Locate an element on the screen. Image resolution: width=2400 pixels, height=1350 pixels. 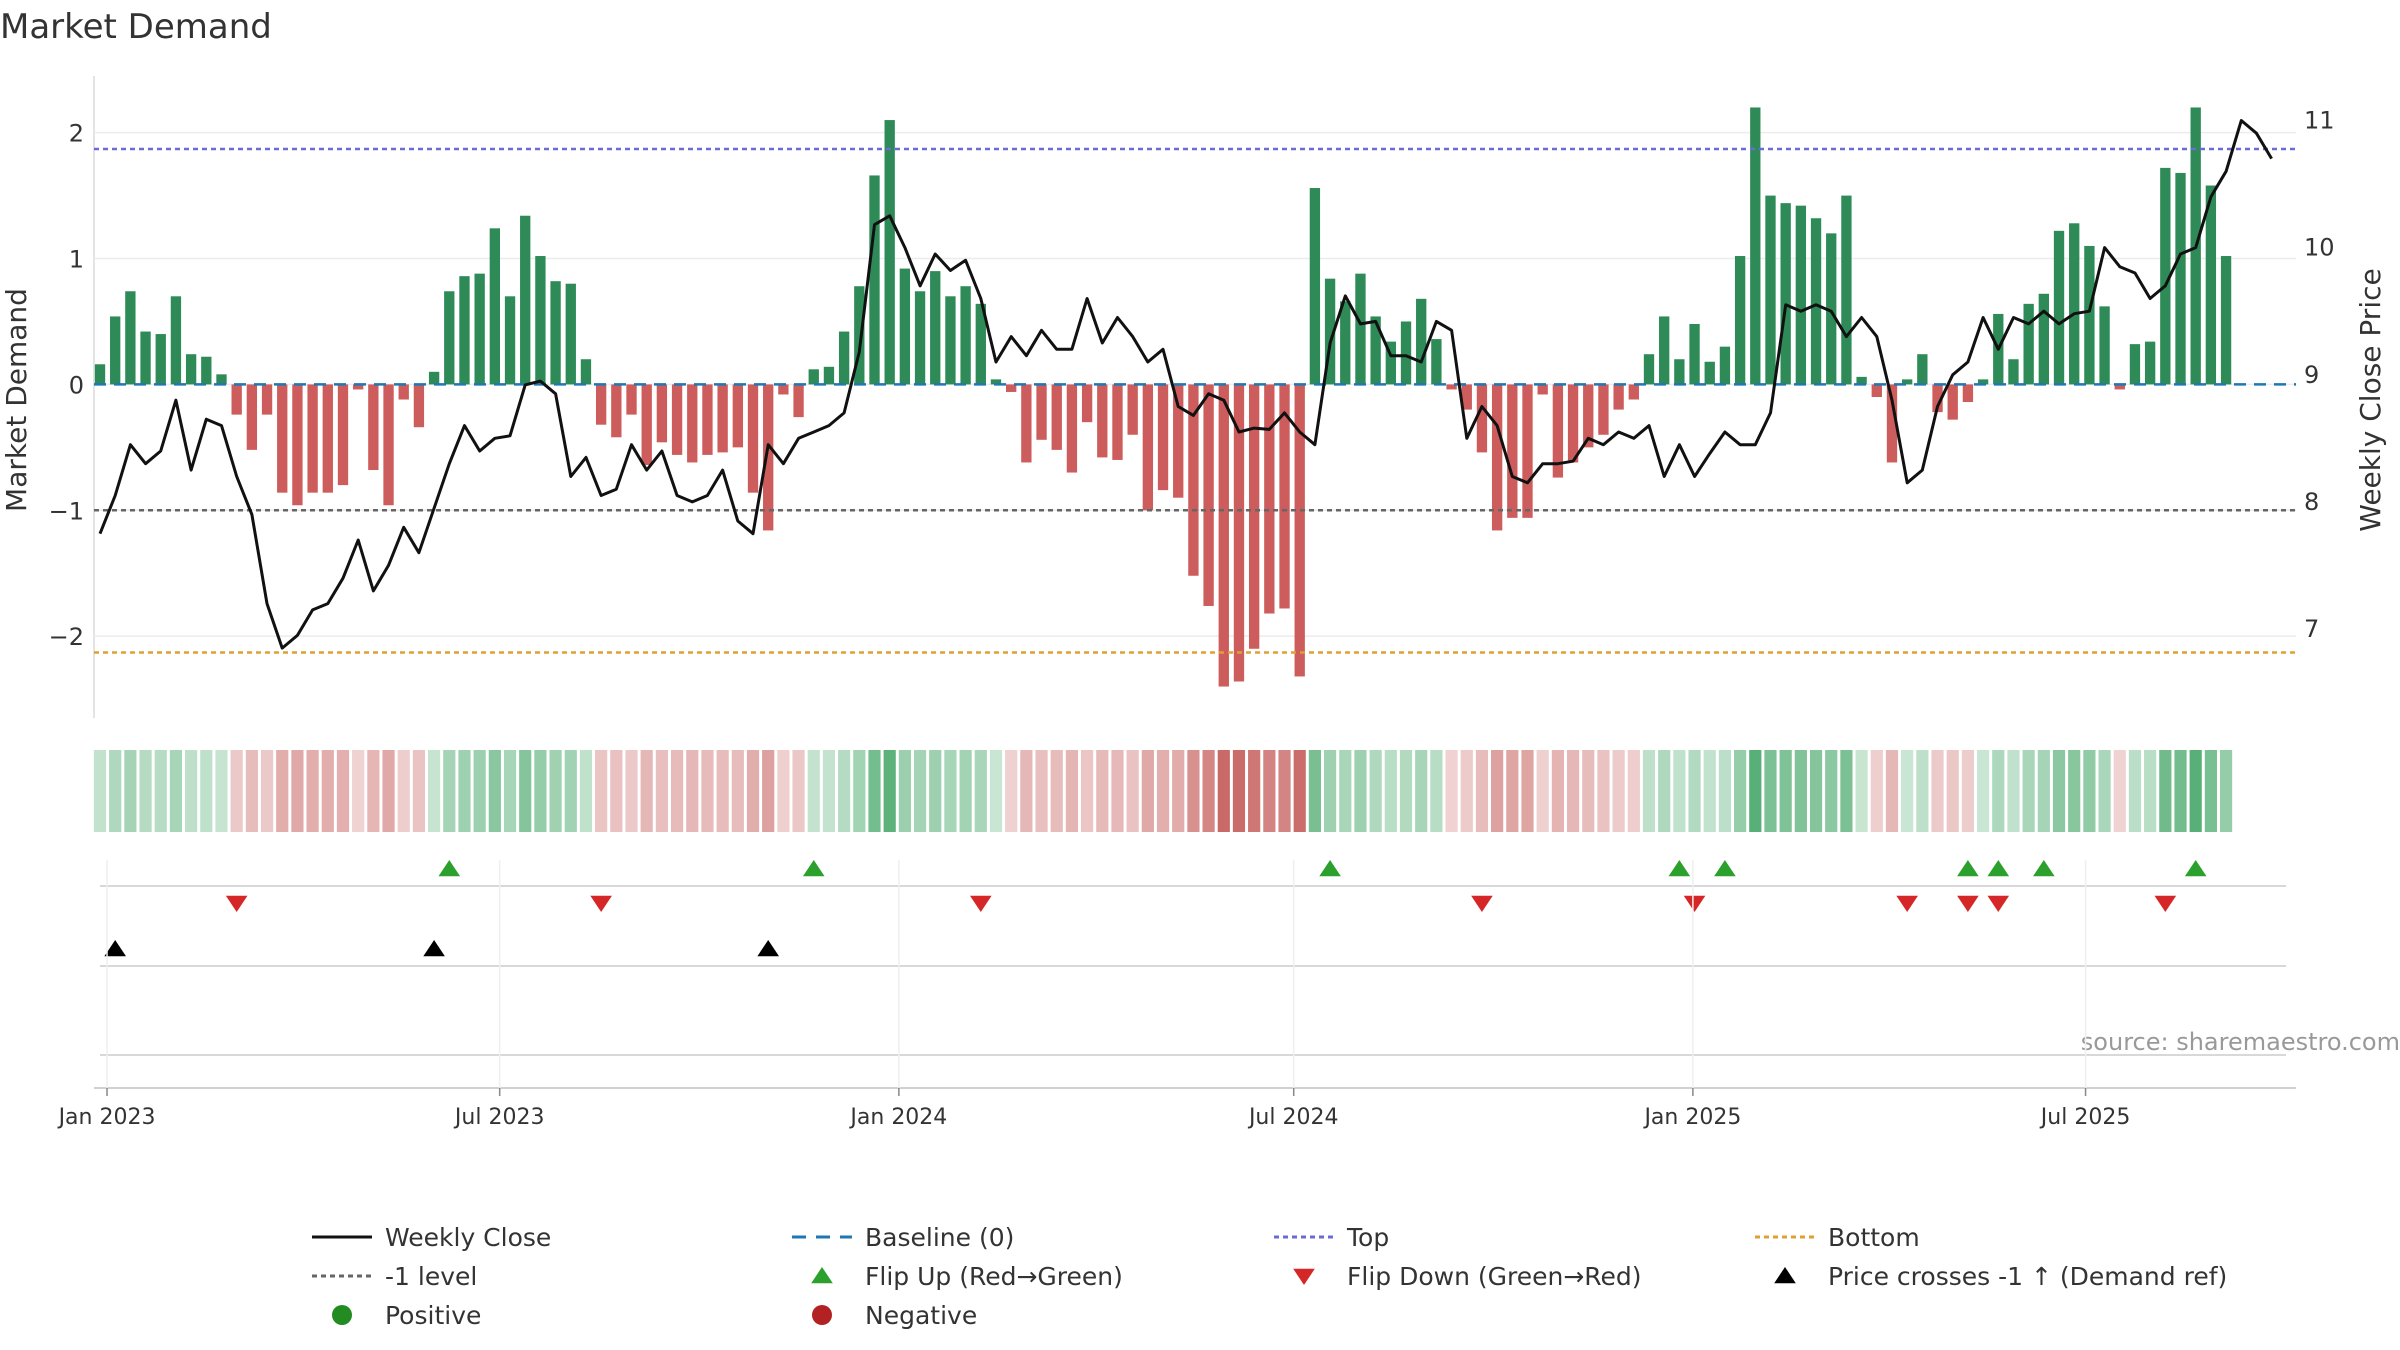
x-tick-label: Jul 2024 is located at coordinates (1293, 1117).